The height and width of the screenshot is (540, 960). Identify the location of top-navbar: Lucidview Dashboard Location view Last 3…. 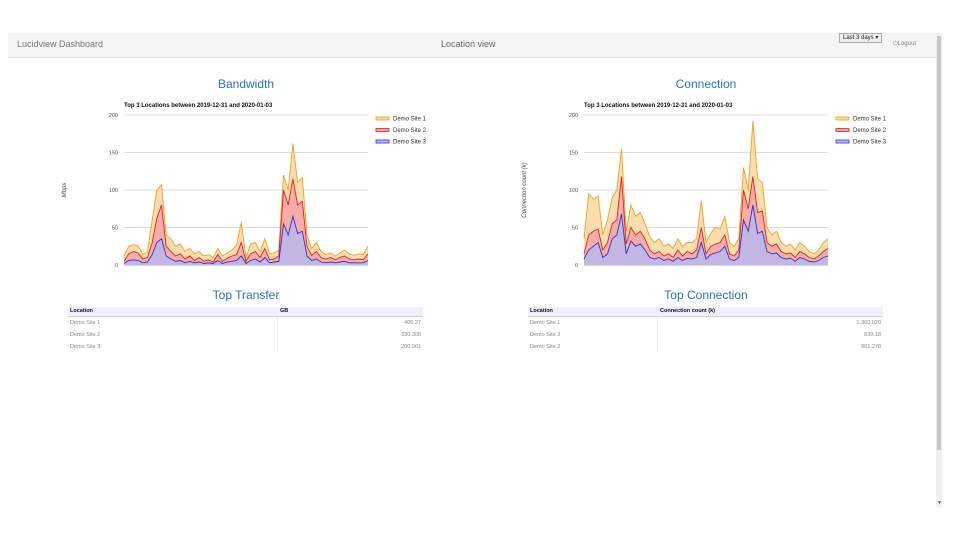
(472, 45).